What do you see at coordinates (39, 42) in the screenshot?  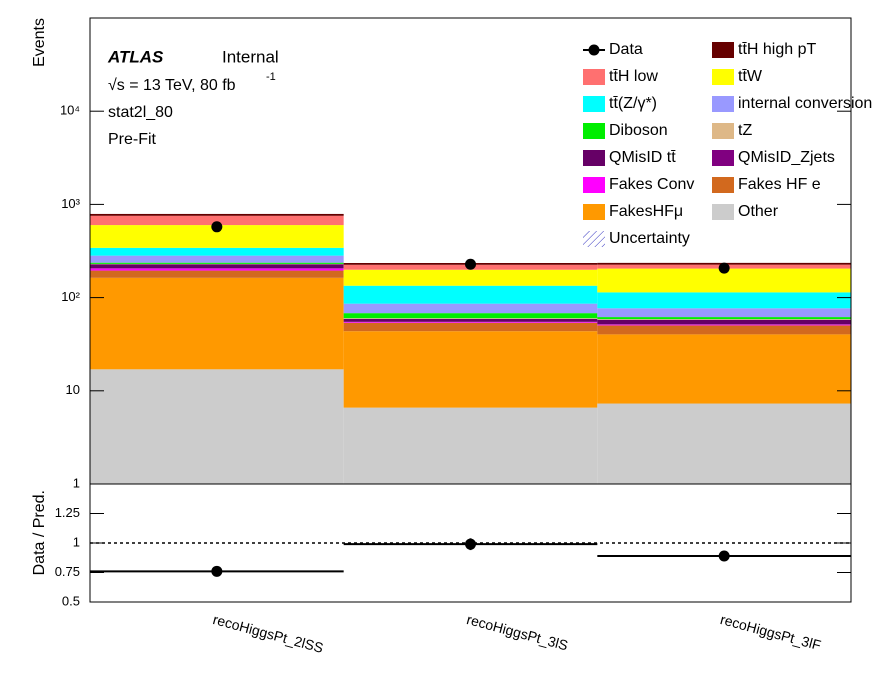 I see `y-axis-label: Events` at bounding box center [39, 42].